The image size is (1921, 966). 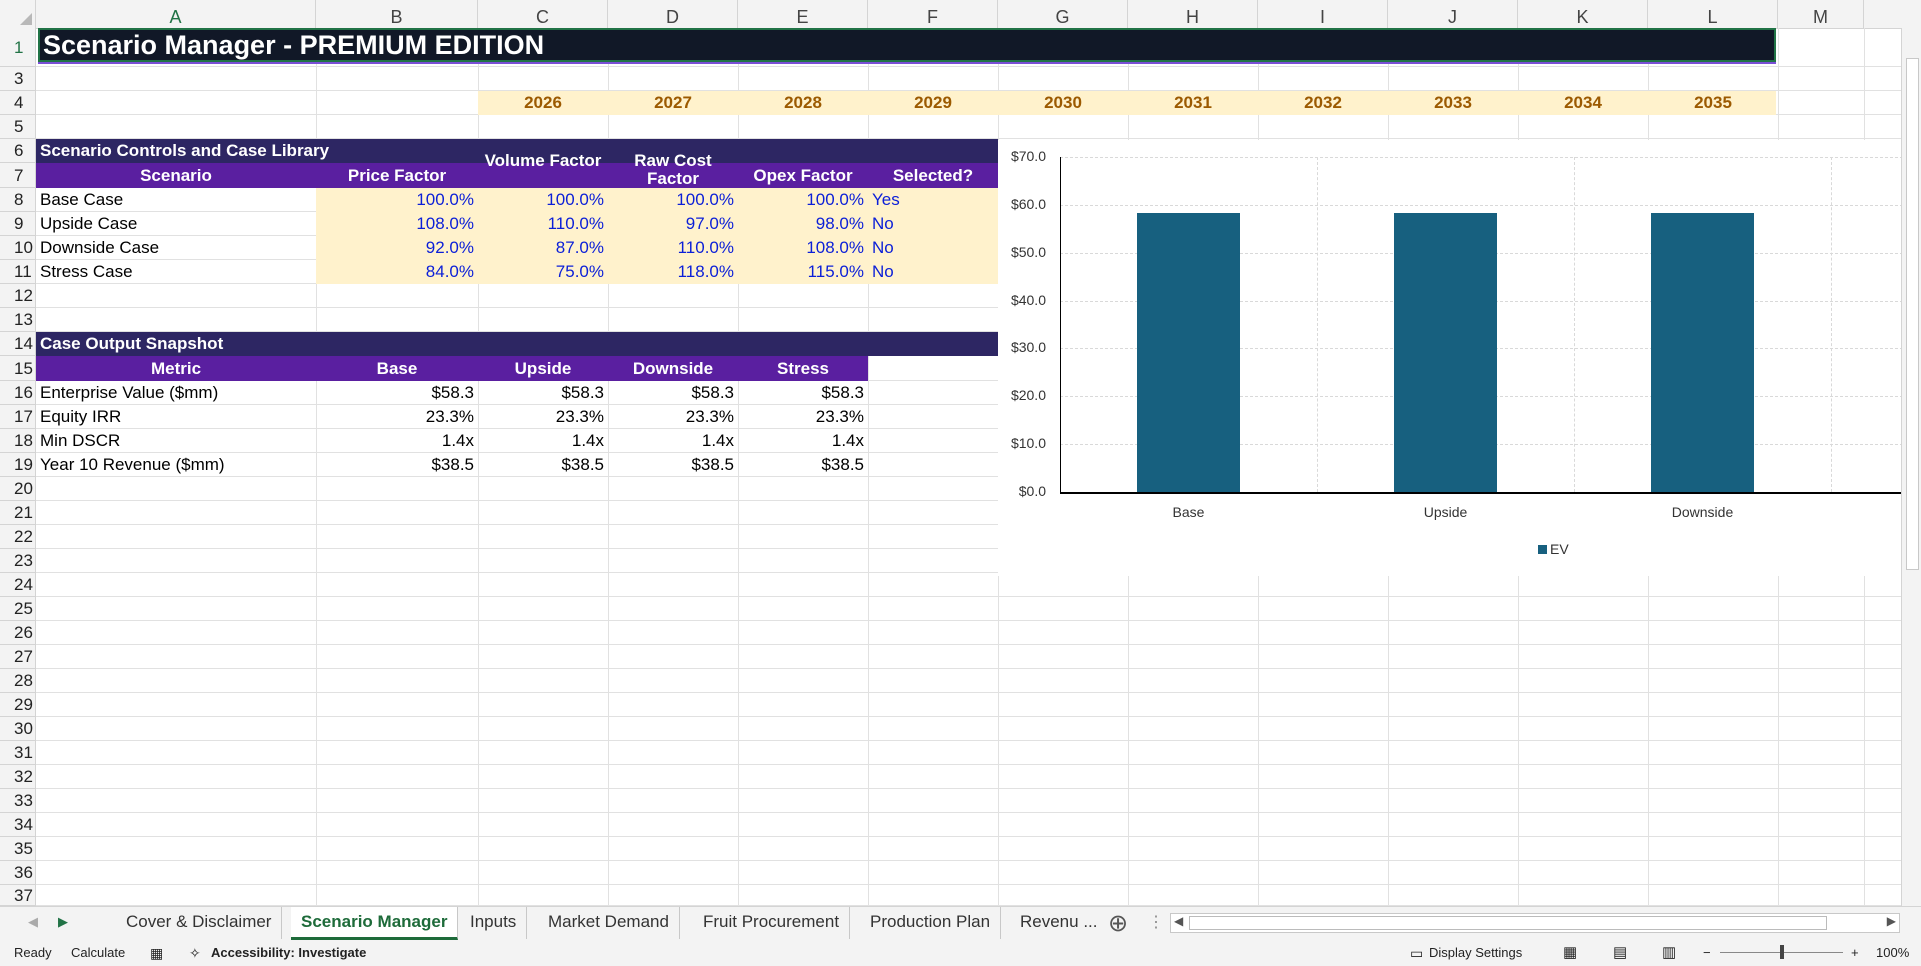 What do you see at coordinates (1063, 14) in the screenshot?
I see `column-header-g: G` at bounding box center [1063, 14].